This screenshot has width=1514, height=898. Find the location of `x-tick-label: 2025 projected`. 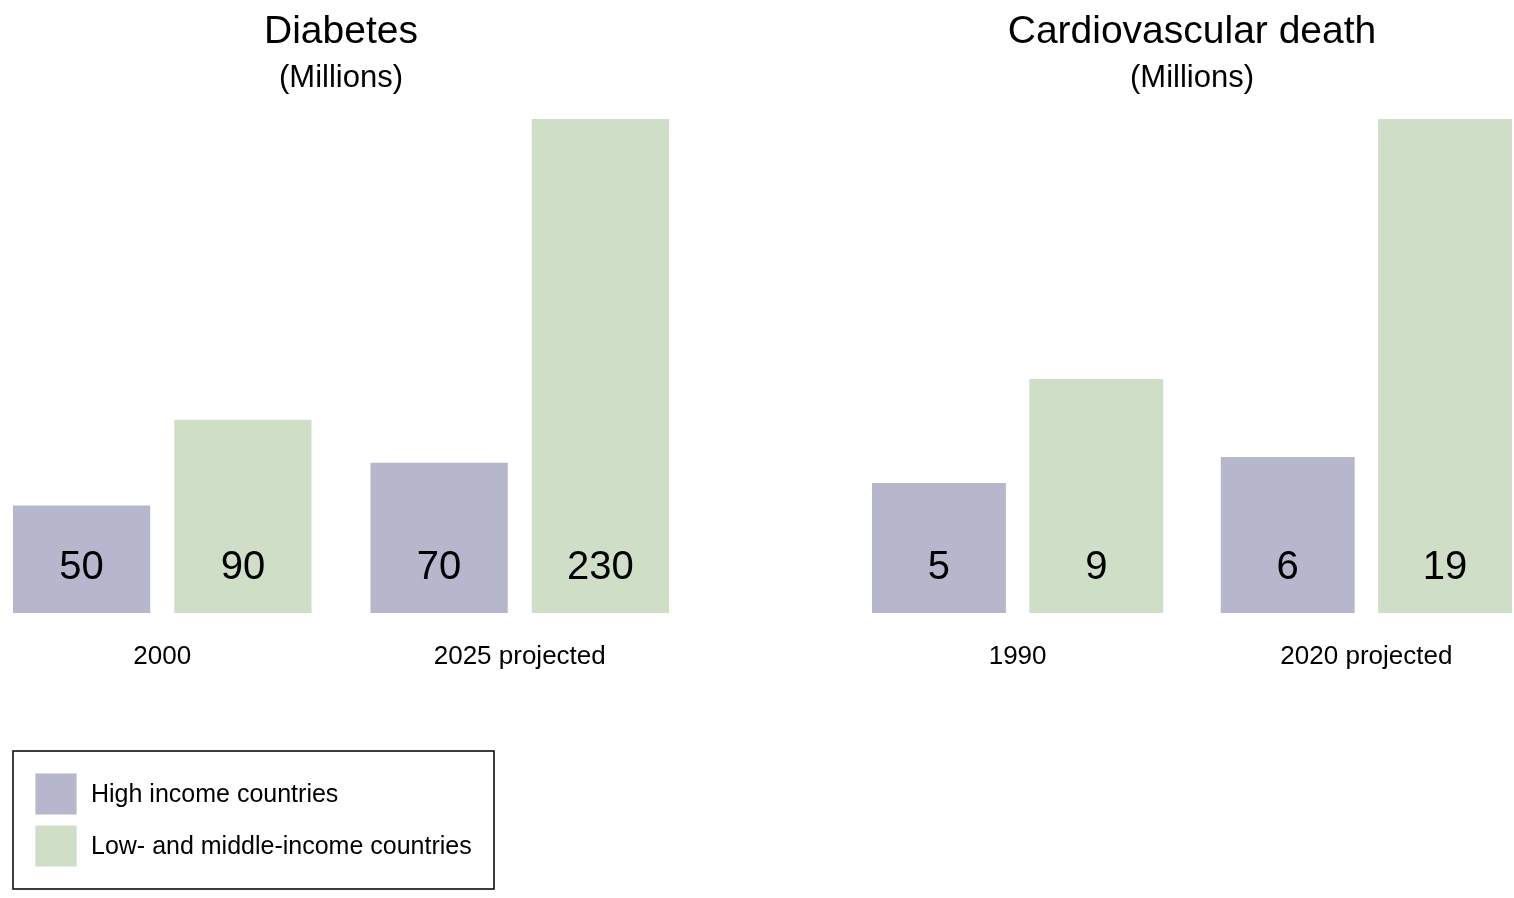

x-tick-label: 2025 projected is located at coordinates (519, 654).